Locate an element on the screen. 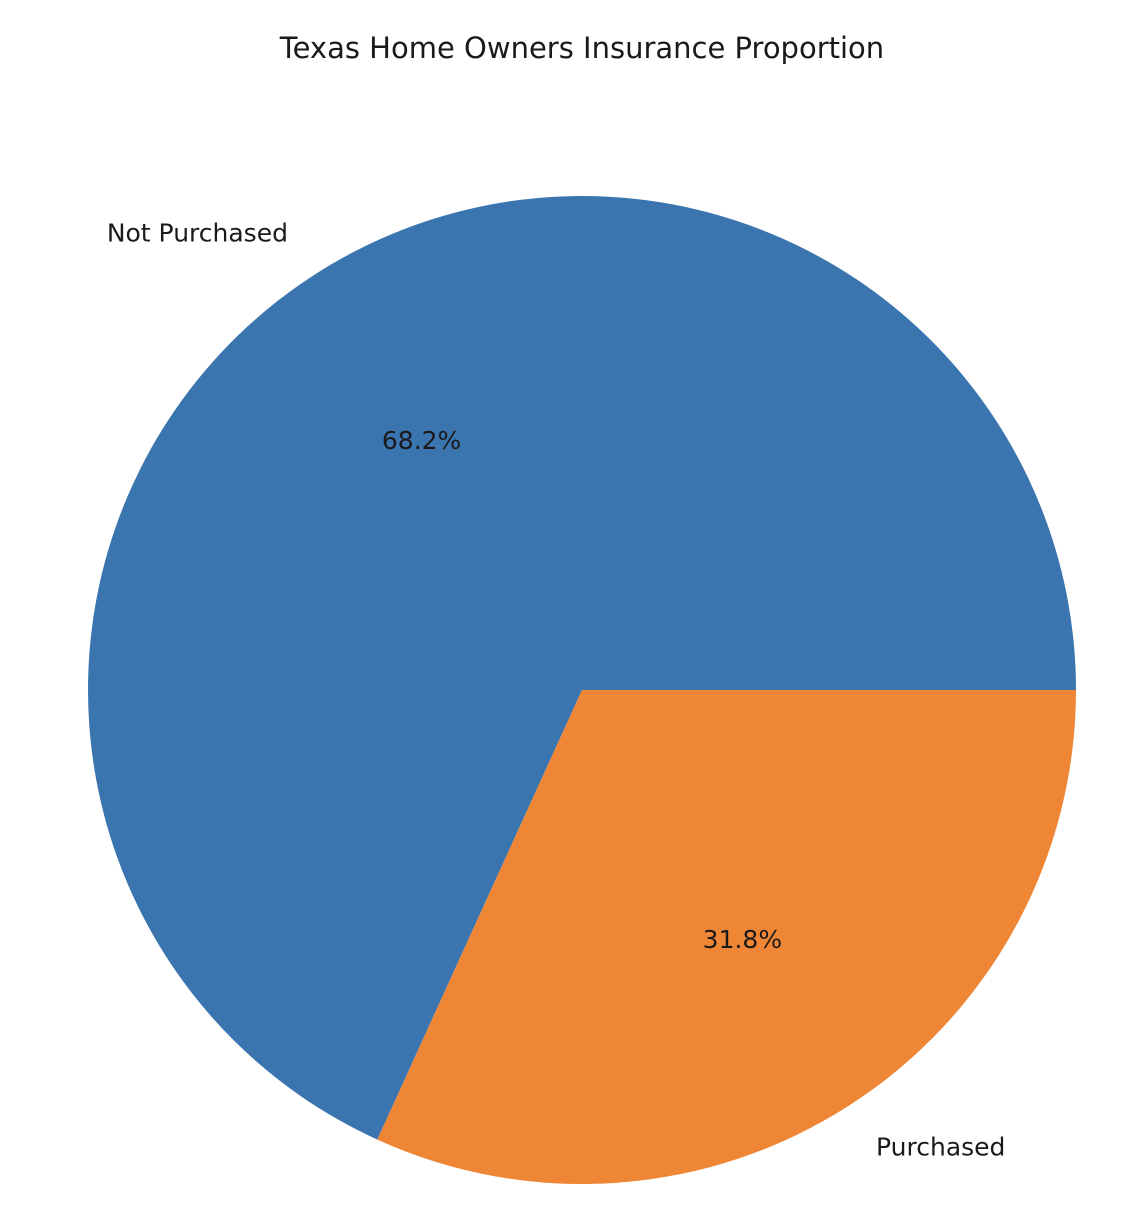  slice-label-purchased: Purchased is located at coordinates (940, 1146).